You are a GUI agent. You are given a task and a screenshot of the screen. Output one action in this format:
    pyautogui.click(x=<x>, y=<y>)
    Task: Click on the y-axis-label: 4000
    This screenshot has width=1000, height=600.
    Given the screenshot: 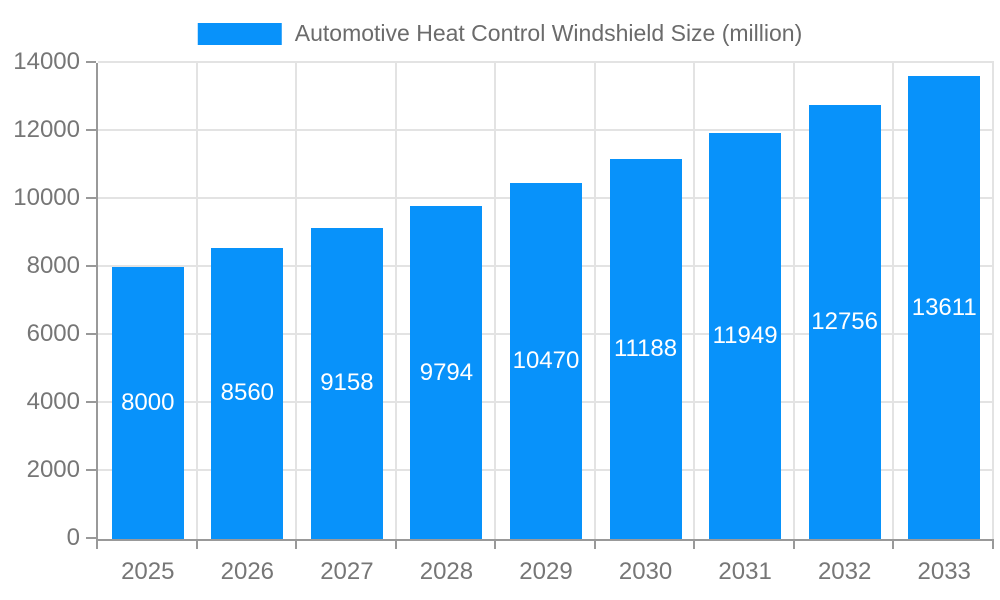 What is the action you would take?
    pyautogui.click(x=53, y=401)
    